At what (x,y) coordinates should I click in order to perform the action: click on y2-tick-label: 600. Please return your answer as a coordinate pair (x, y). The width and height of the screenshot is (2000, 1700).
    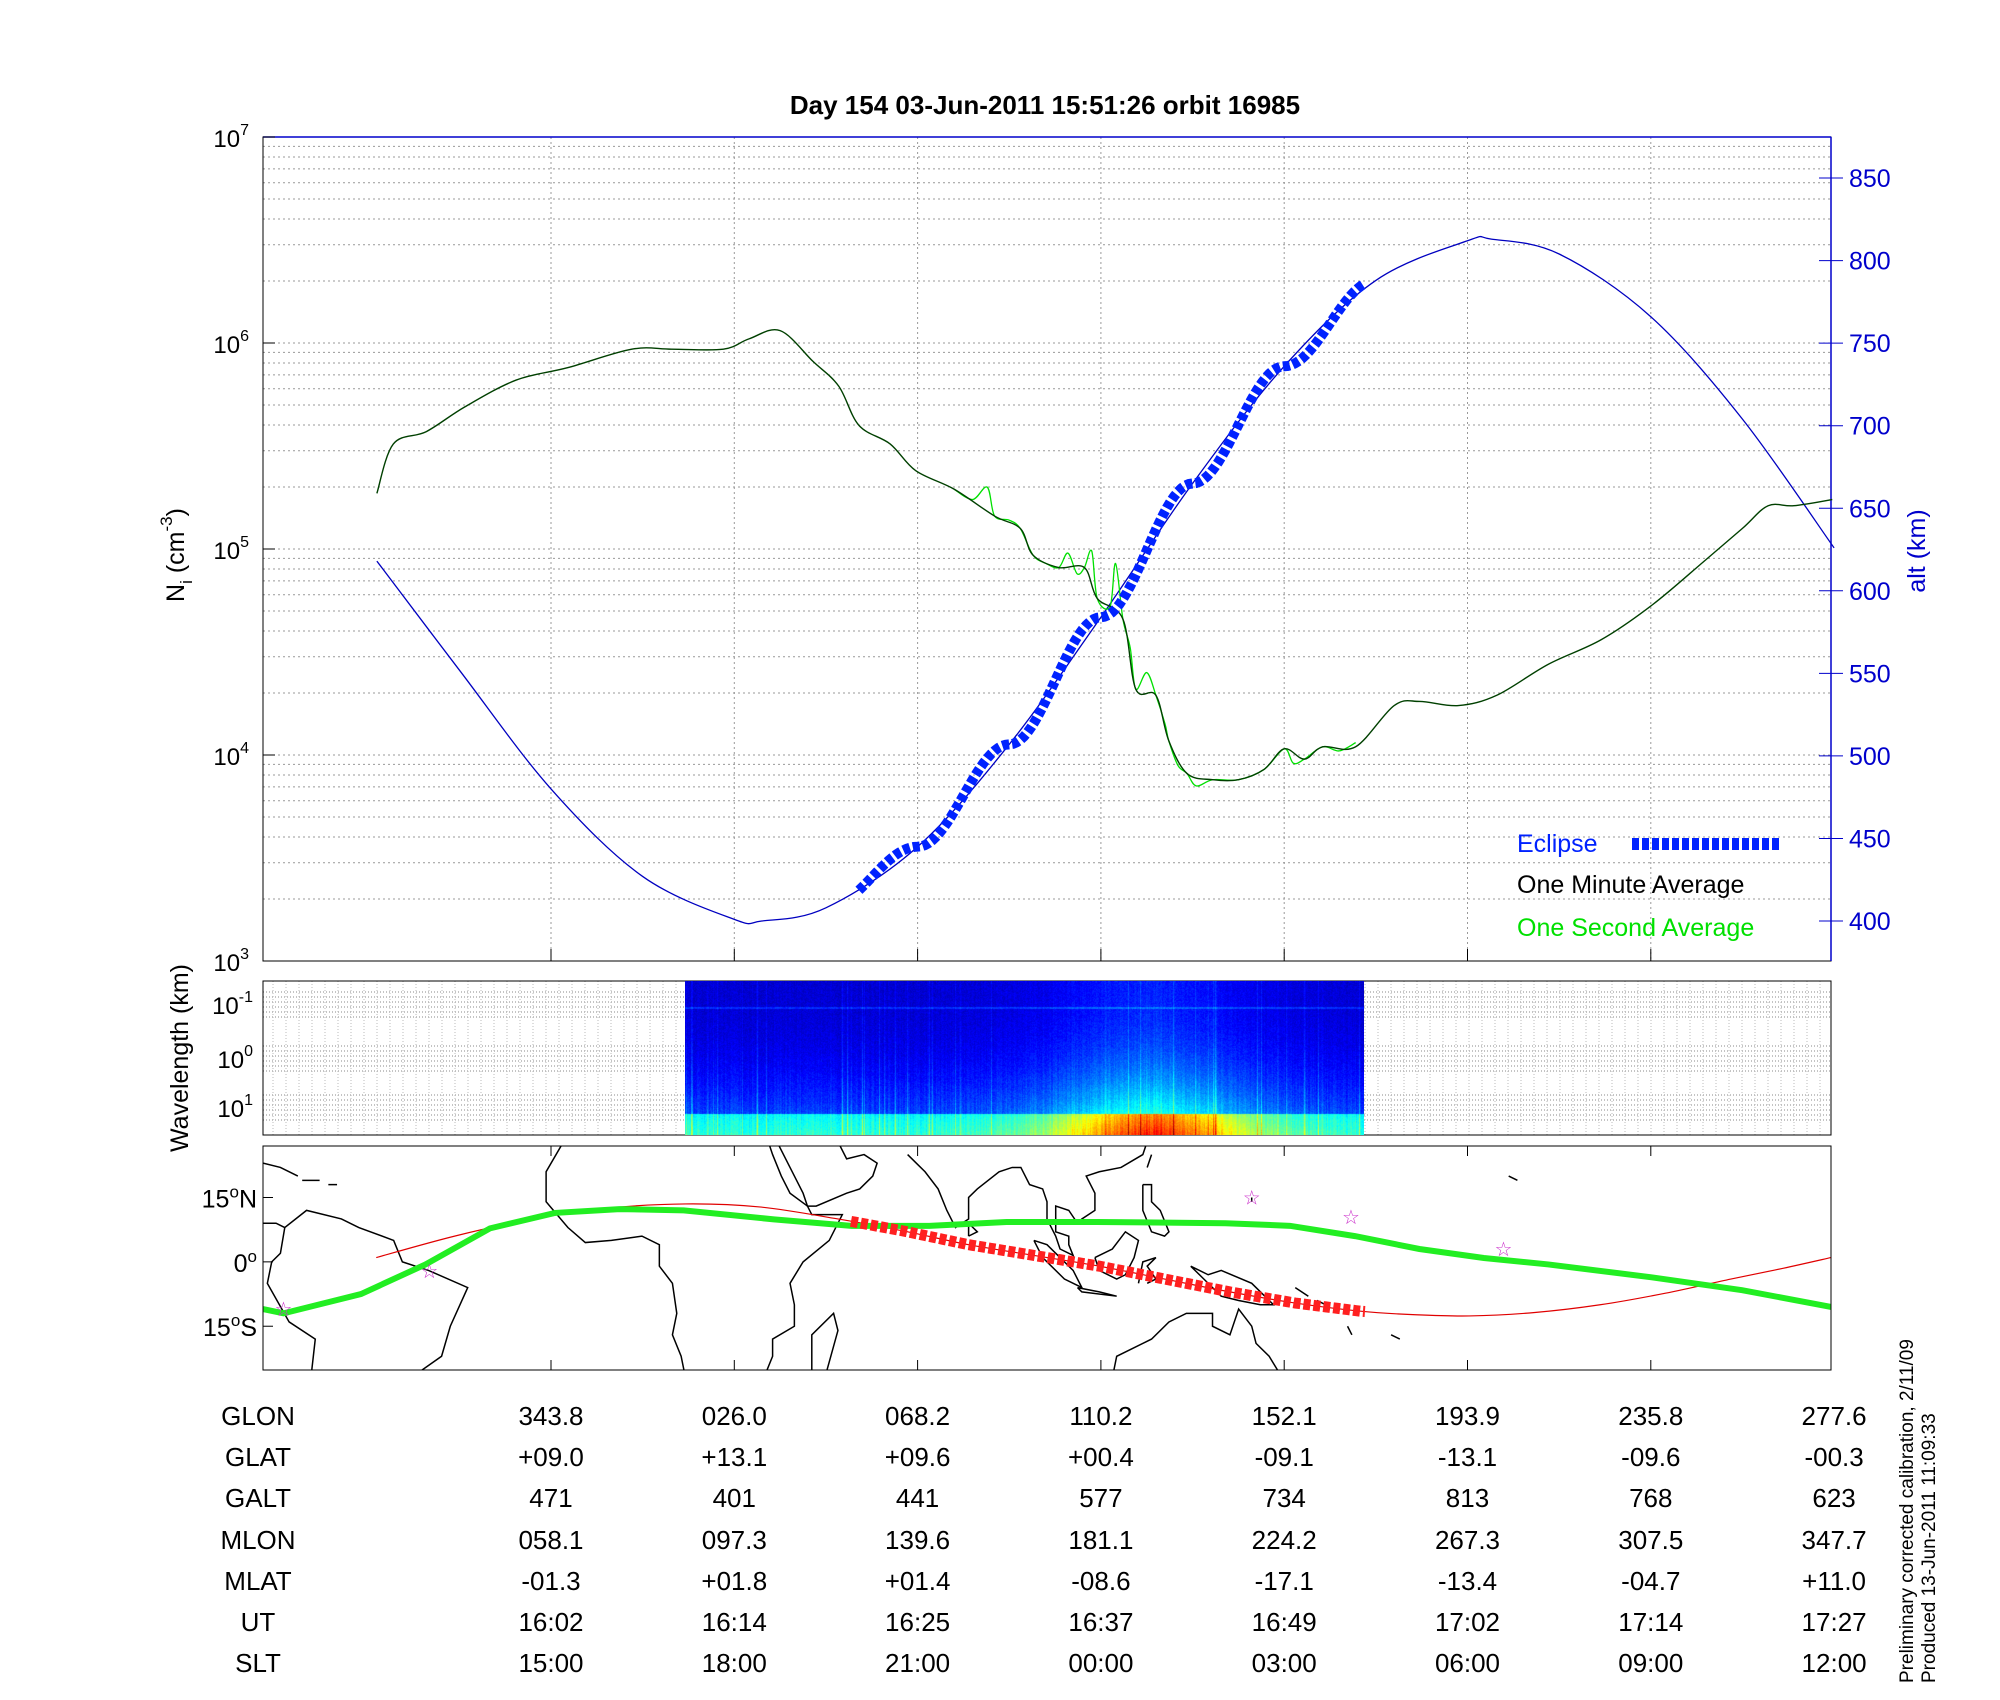
    Looking at the image, I should click on (1870, 592).